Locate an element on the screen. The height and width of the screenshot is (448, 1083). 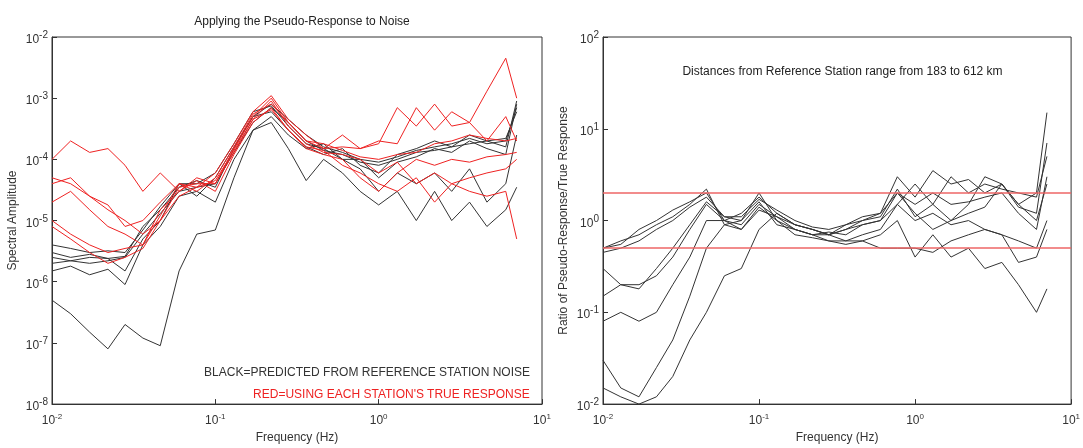
y-tick-label: 10$^{-5}$ is located at coordinates (36, 221).